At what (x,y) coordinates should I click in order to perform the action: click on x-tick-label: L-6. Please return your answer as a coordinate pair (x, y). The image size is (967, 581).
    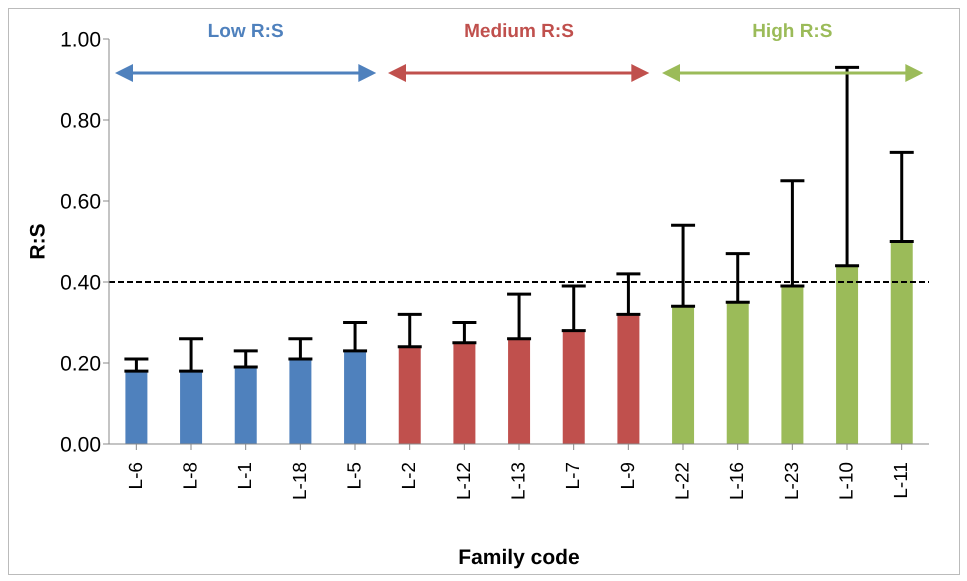
    Looking at the image, I should click on (136, 476).